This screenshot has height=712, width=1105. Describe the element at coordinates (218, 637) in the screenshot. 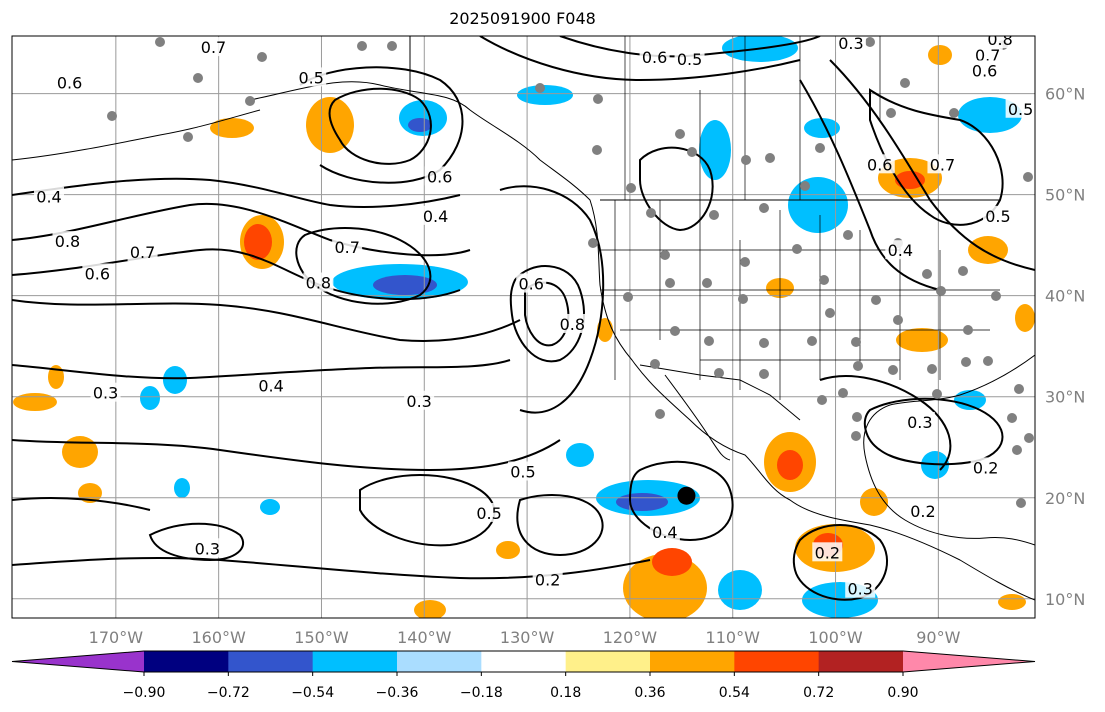

I see `longitude-label: 160°W` at that location.